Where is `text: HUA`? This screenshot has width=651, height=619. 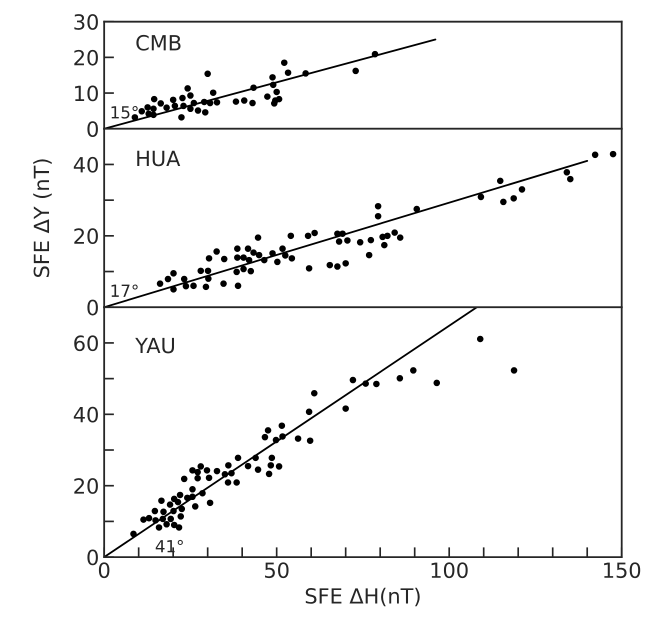
text: HUA is located at coordinates (158, 158).